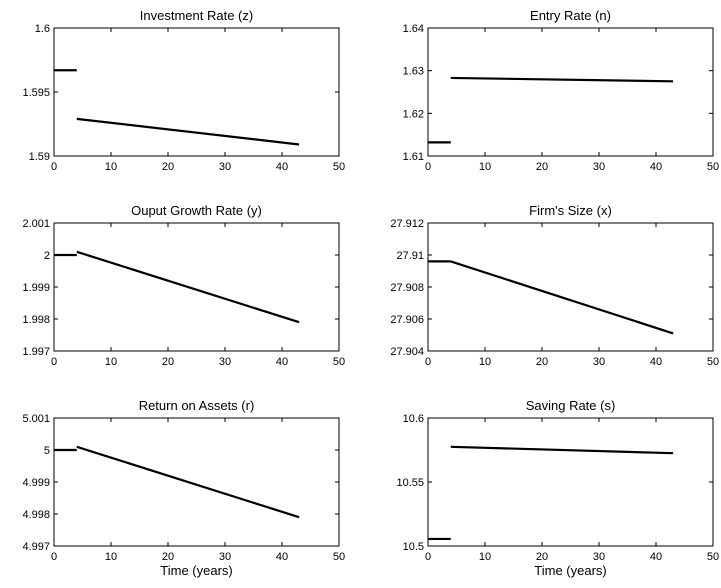  What do you see at coordinates (54, 557) in the screenshot?
I see `panel-5-xtick-label: 0` at bounding box center [54, 557].